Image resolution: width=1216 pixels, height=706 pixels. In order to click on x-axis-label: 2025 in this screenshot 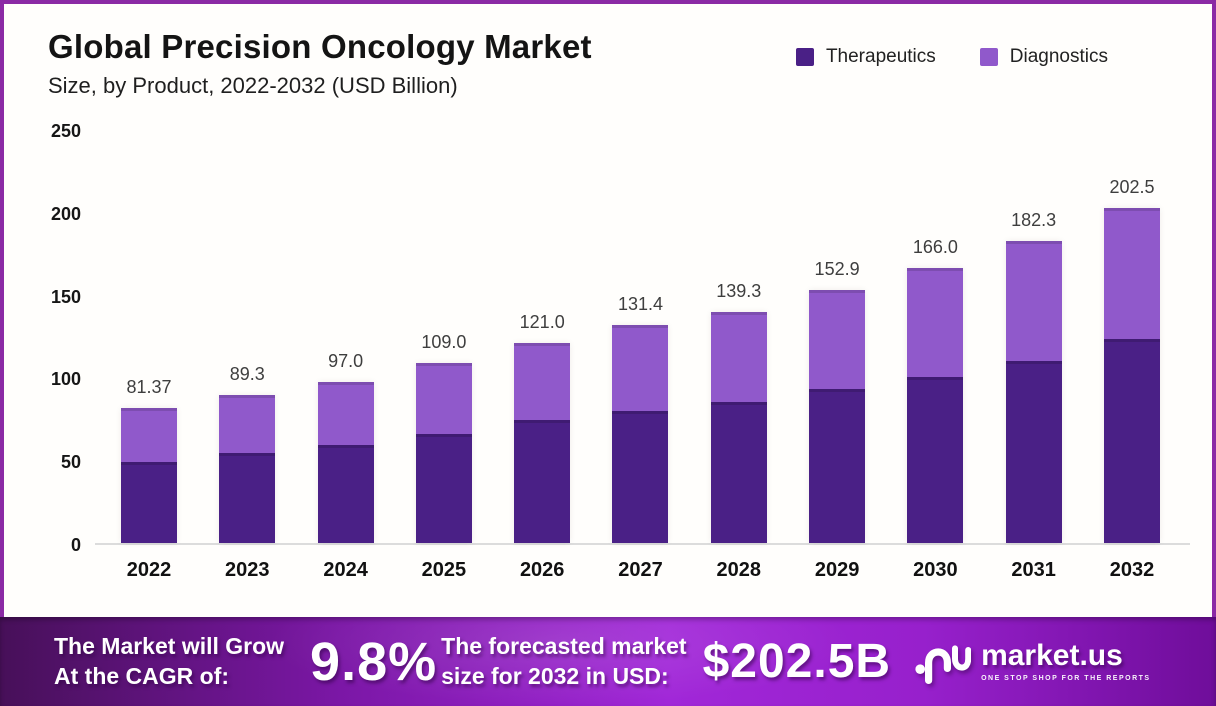, I will do `click(444, 570)`.